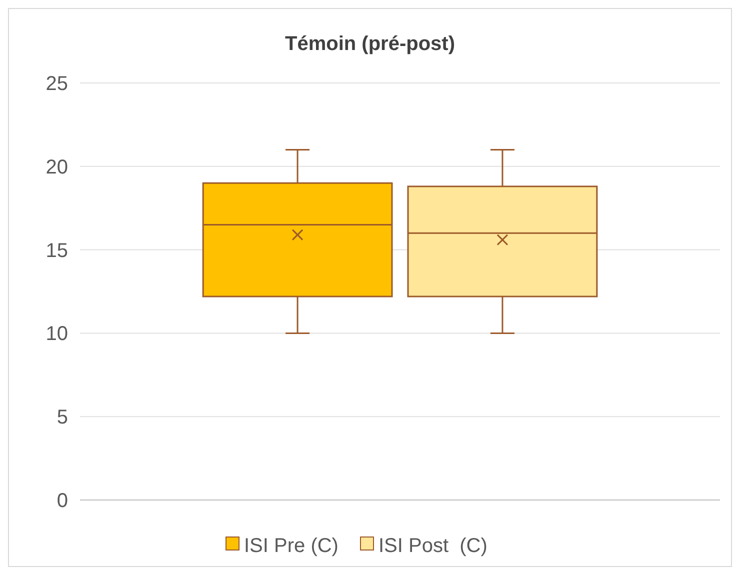 The image size is (740, 575). What do you see at coordinates (370, 44) in the screenshot?
I see `chart-title: Témoin (pré-post)` at bounding box center [370, 44].